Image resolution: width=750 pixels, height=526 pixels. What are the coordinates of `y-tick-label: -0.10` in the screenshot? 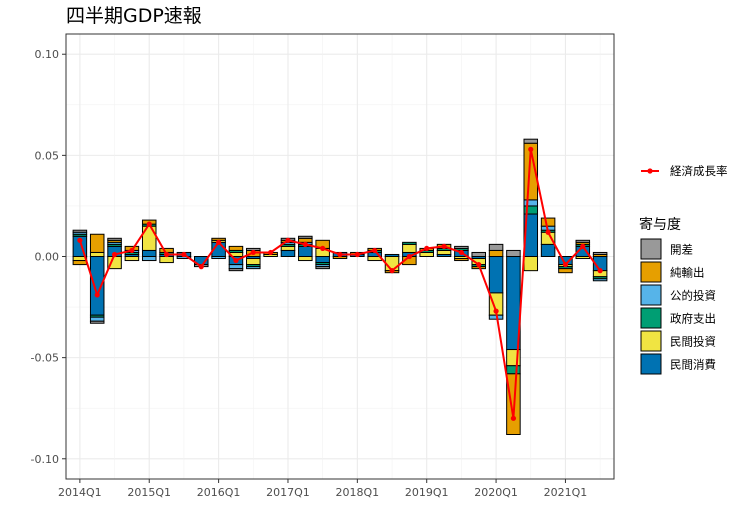 It's located at (45, 459).